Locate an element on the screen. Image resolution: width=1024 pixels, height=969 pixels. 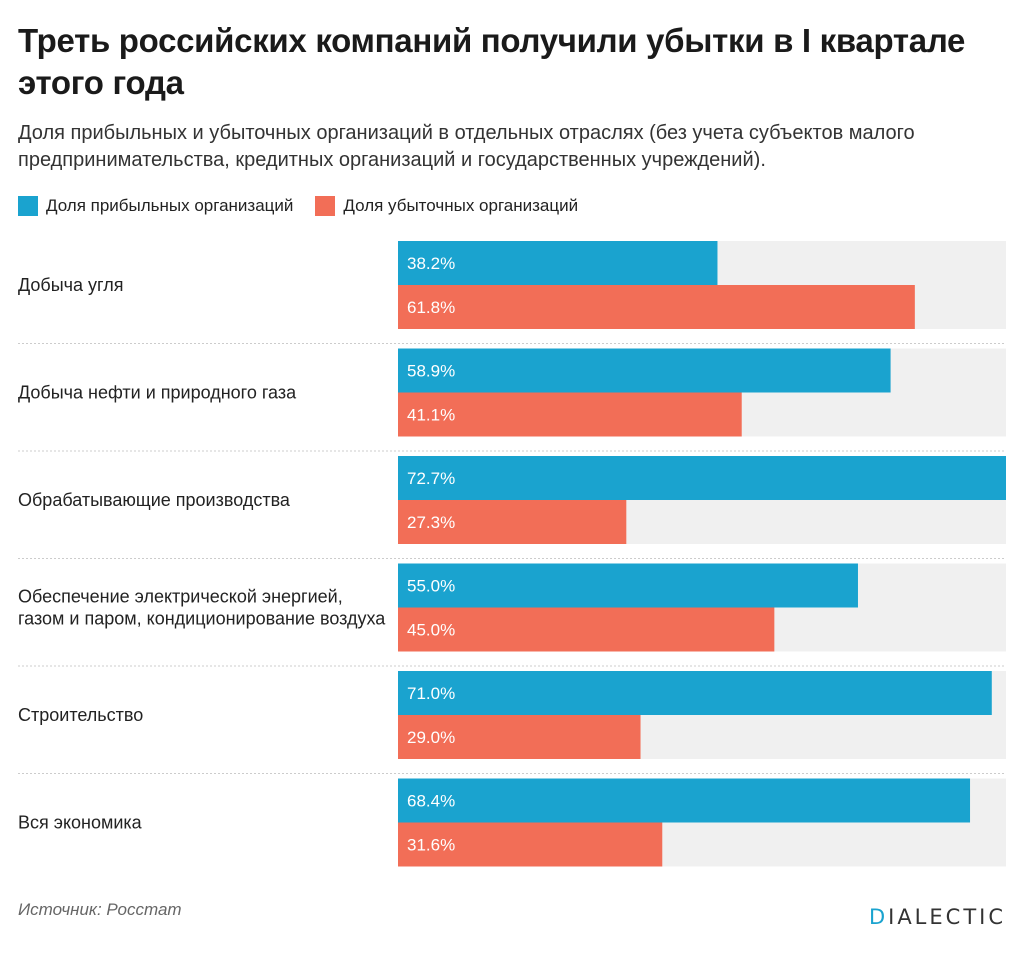
dialectic-logo: DIALECTIC is located at coordinates (937, 917).